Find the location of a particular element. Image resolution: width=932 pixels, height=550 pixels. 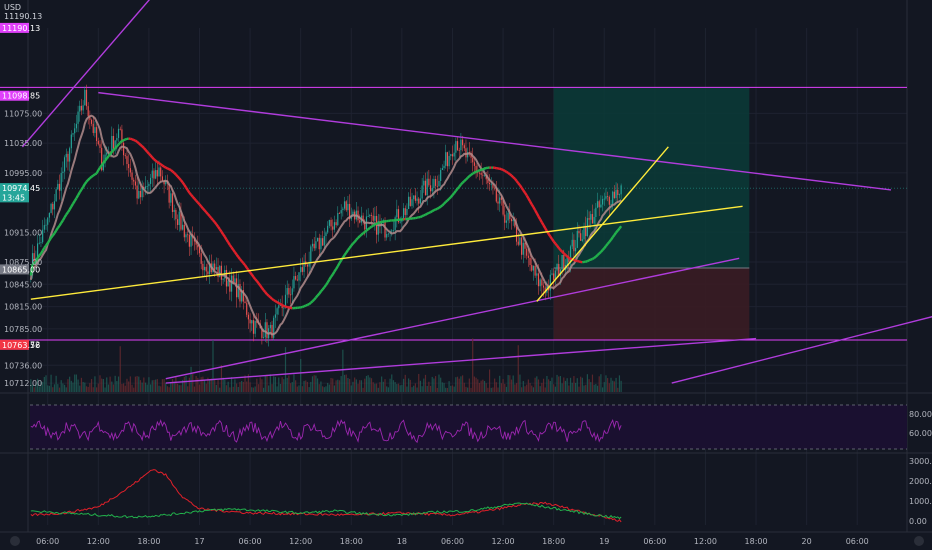

corner-icons is located at coordinates (467, 541).